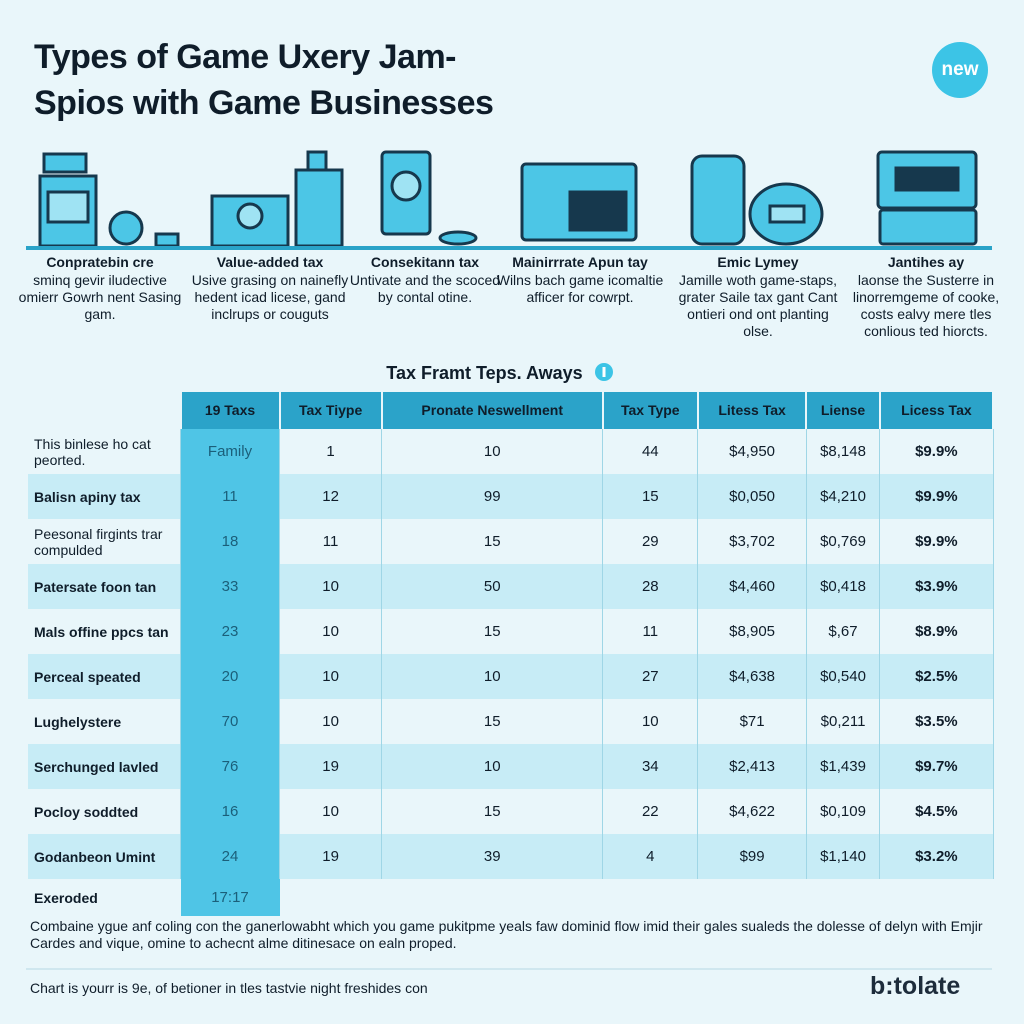 The width and height of the screenshot is (1024, 1024). I want to click on table-cell: $0,540, so click(843, 676).